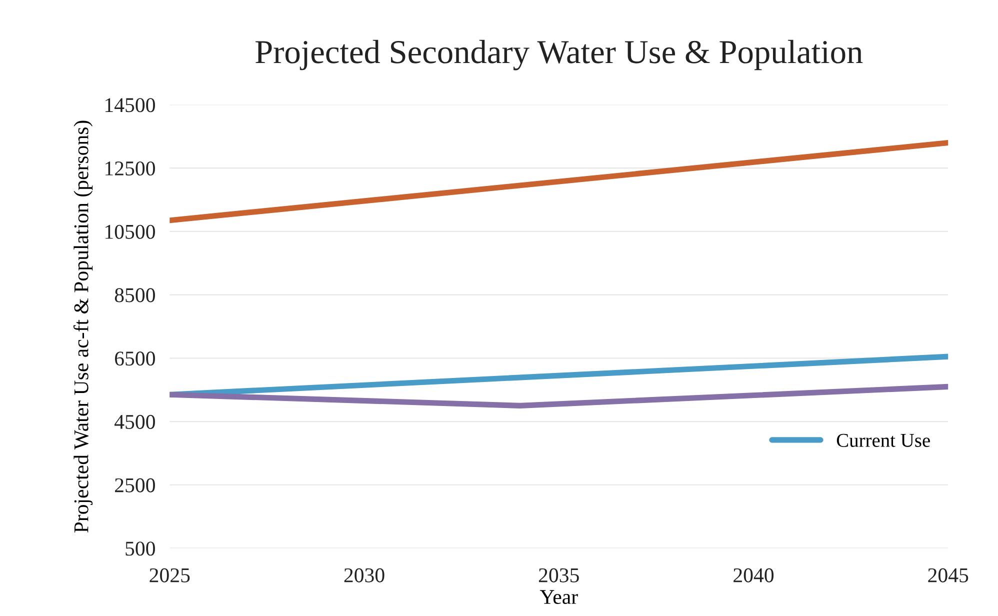 This screenshot has width=998, height=616. What do you see at coordinates (130, 168) in the screenshot?
I see `y-tick-label: 12500` at bounding box center [130, 168].